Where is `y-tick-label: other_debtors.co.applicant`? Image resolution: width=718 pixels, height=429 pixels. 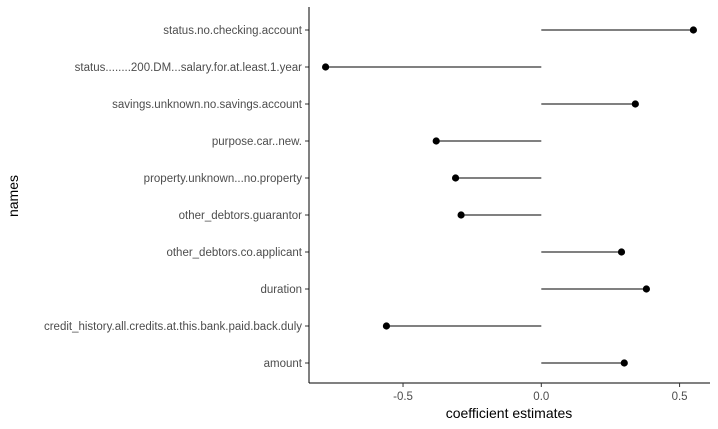 y-tick-label: other_debtors.co.applicant is located at coordinates (234, 253).